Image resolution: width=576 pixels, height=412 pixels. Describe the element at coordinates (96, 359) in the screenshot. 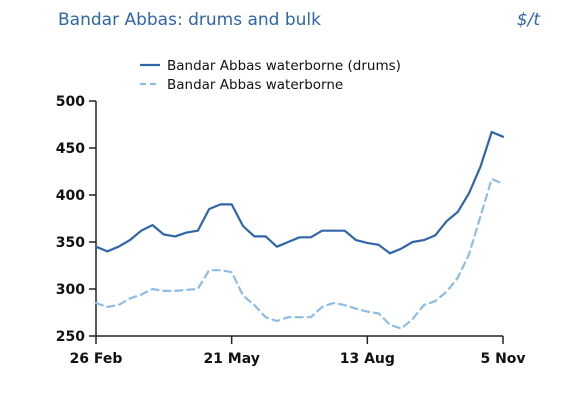

I see `x-tick-label: 26 Feb` at that location.